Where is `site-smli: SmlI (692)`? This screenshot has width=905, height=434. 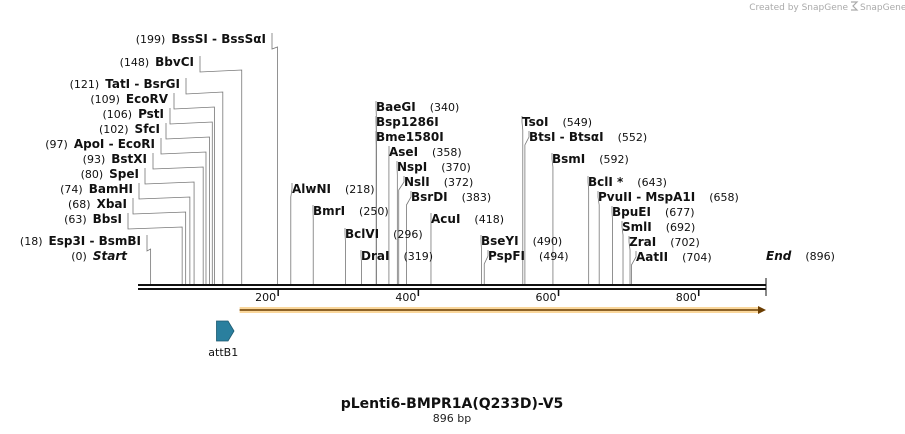
site-smli: SmlI (692) is located at coordinates (658, 227).